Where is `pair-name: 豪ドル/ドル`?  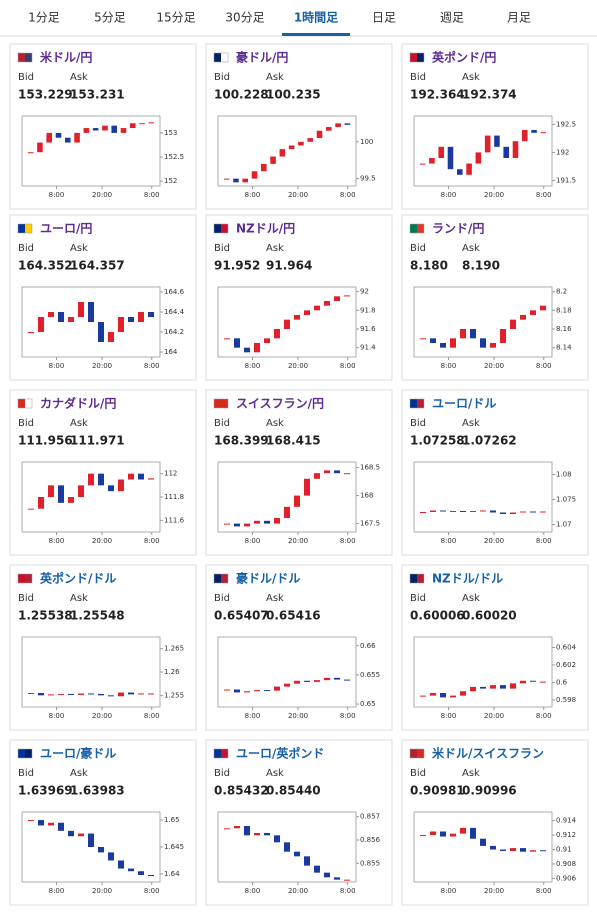
pair-name: 豪ドル/ドル is located at coordinates (268, 578).